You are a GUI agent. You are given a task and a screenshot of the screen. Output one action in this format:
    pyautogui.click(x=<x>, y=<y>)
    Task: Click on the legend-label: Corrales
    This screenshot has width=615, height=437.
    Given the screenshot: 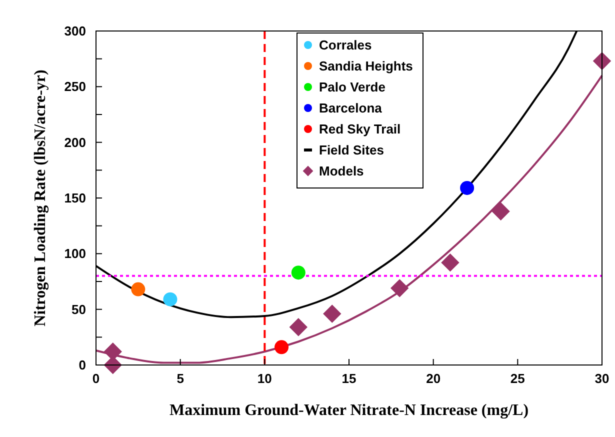 What is the action you would take?
    pyautogui.click(x=345, y=45)
    